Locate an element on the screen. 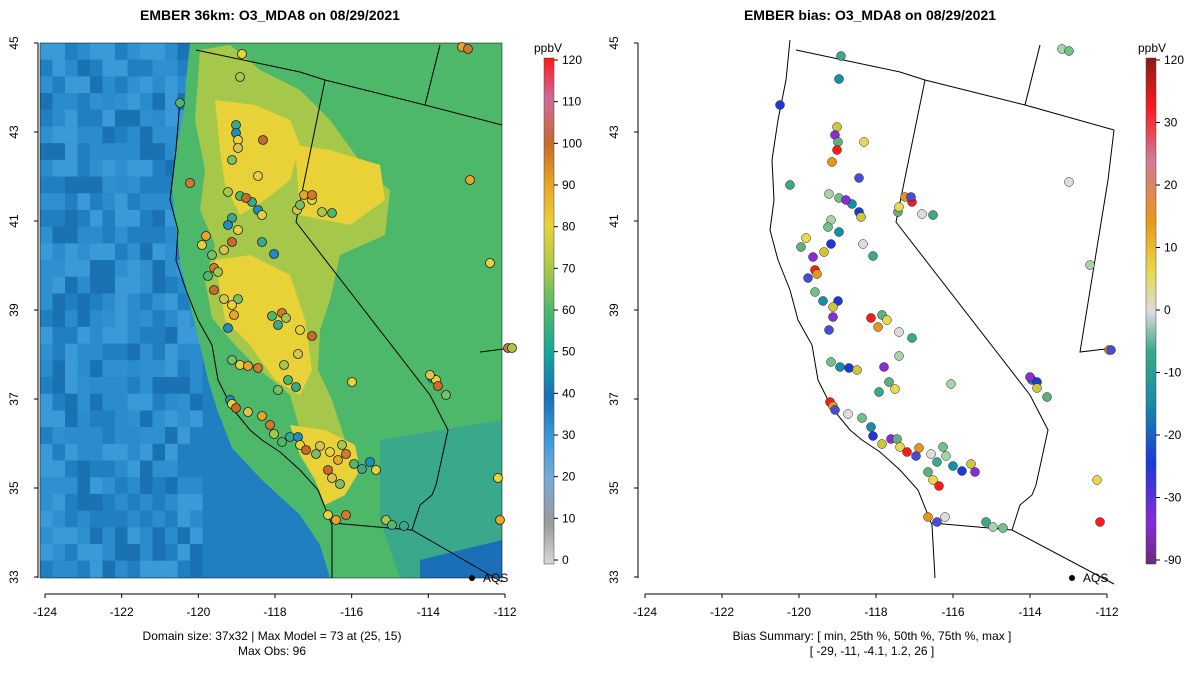 The width and height of the screenshot is (1200, 677). left-panel-title: EMBER 36km: O3_MDA8 on 08/29/2021 is located at coordinates (270, 15).